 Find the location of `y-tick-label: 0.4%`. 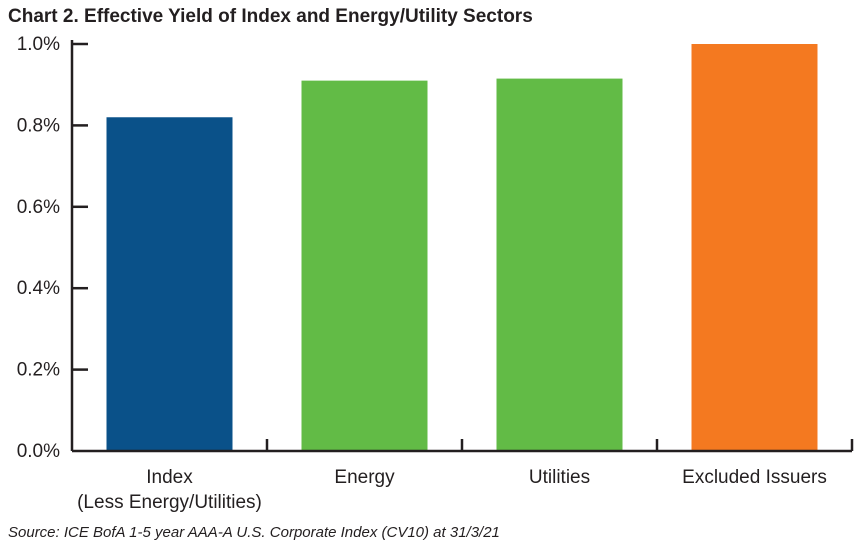

y-tick-label: 0.4% is located at coordinates (38, 288).